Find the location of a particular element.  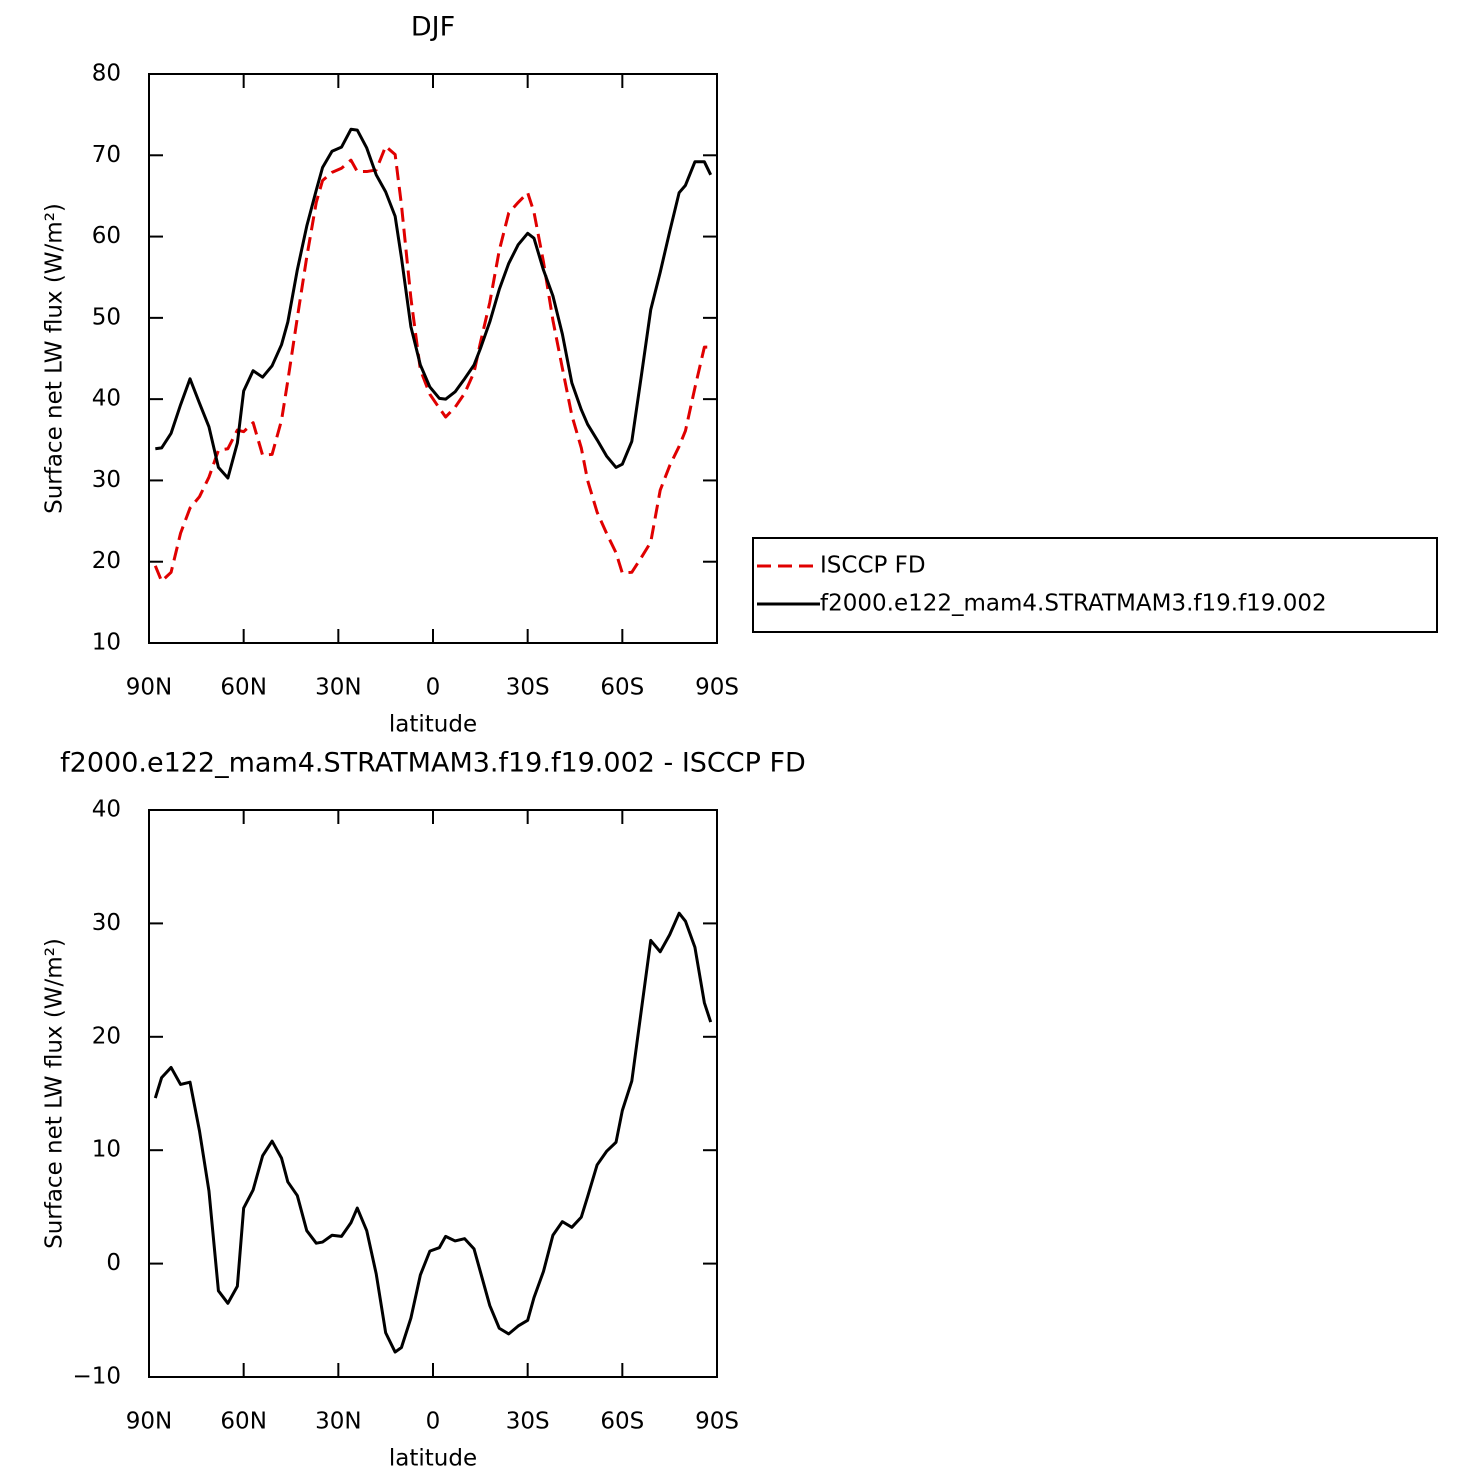

legend-label: ISCCP FD is located at coordinates (873, 566).